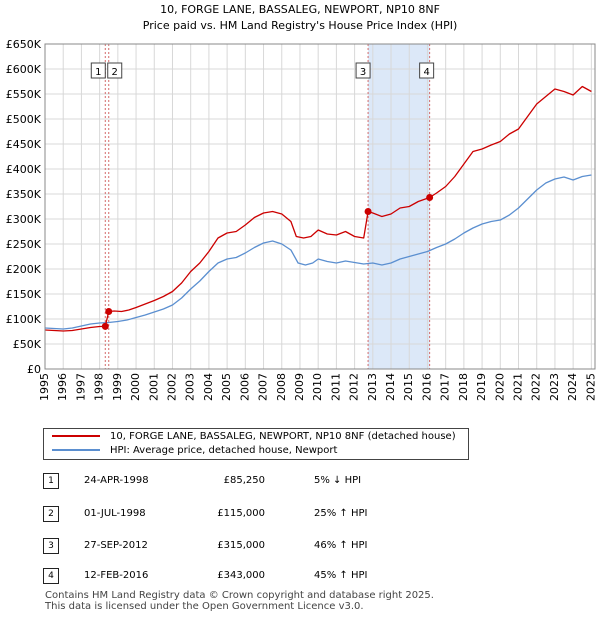  I want to click on hpi-line-swatch, so click(76, 450).